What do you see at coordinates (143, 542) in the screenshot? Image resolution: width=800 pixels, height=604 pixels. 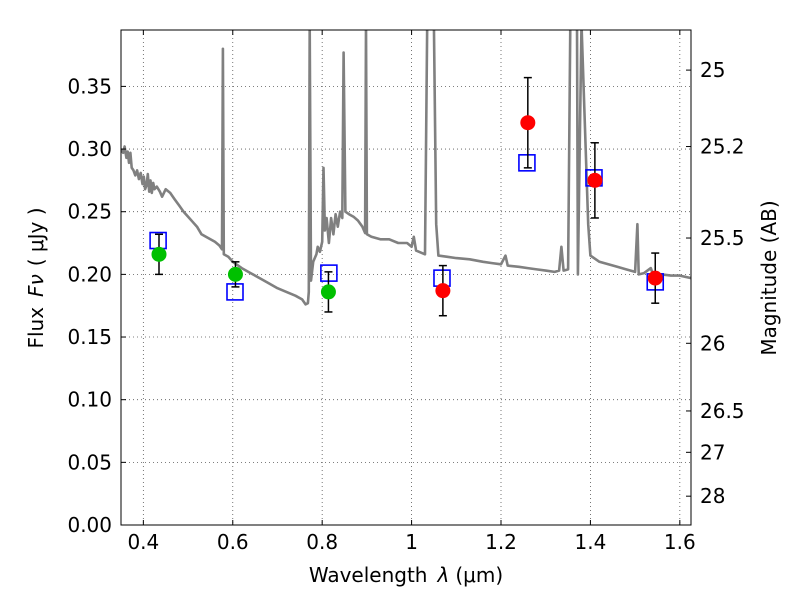 I see `x-tick-label: 0.4` at bounding box center [143, 542].